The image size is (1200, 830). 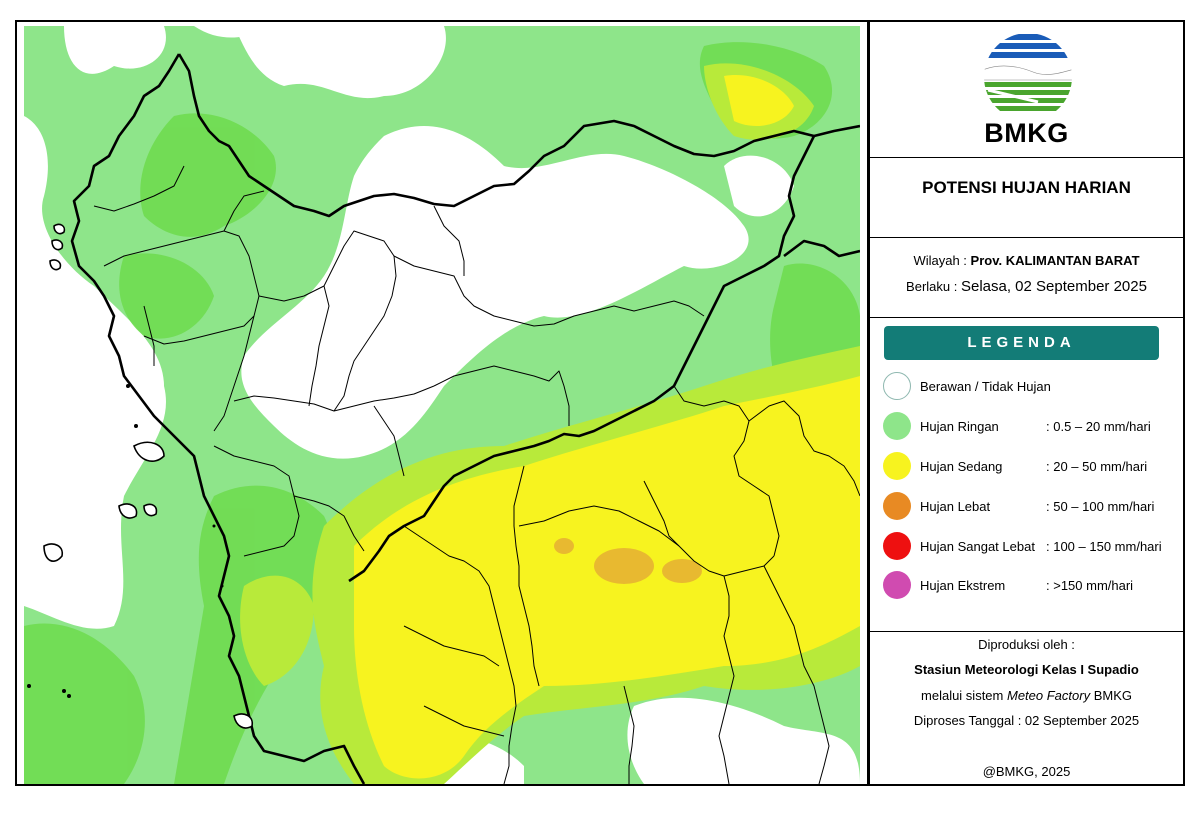 What do you see at coordinates (125, 541) in the screenshot?
I see `islands-small` at bounding box center [125, 541].